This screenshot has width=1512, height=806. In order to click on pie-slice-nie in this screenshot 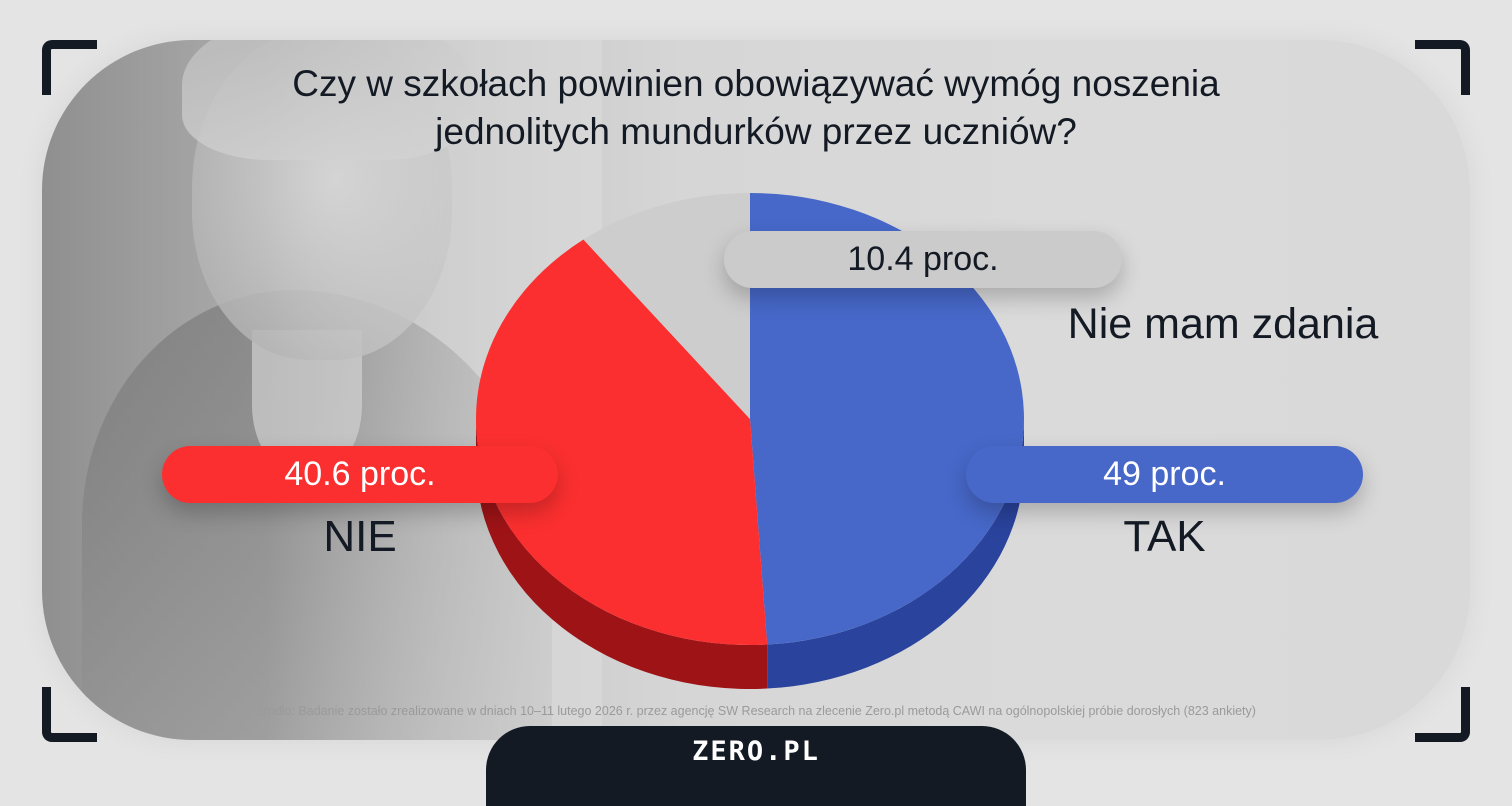, I will do `click(622, 442)`.